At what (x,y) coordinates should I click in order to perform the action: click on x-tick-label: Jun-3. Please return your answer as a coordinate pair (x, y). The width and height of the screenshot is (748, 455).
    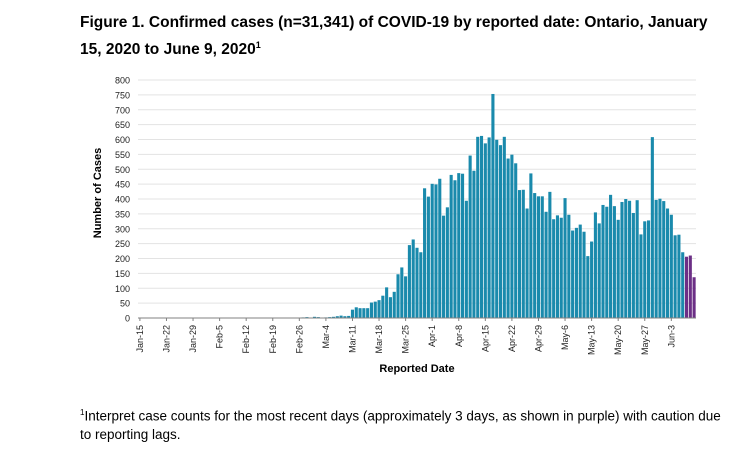
    Looking at the image, I should click on (671, 336).